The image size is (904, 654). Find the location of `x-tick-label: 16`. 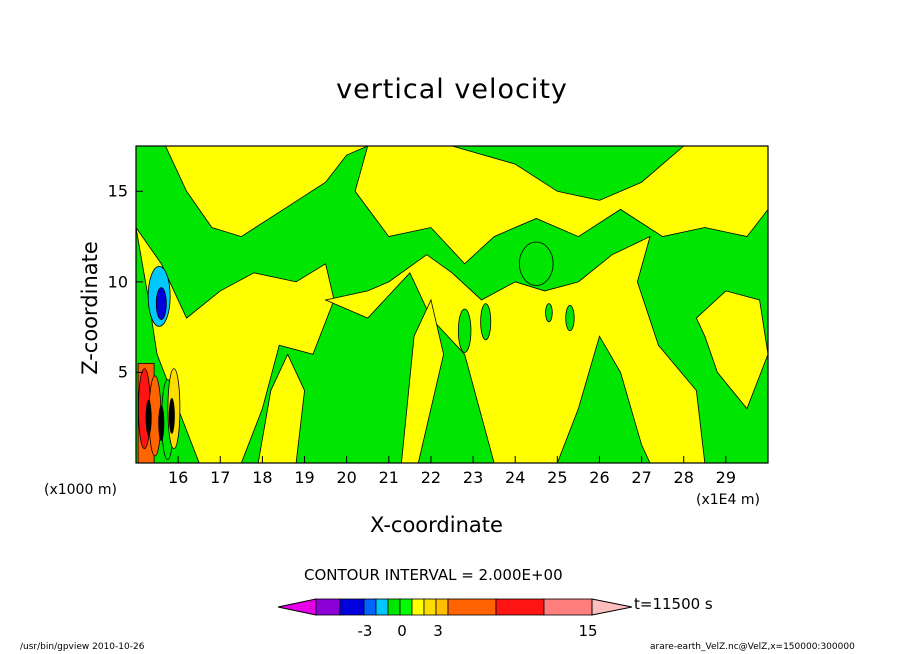

x-tick-label: 16 is located at coordinates (178, 477).